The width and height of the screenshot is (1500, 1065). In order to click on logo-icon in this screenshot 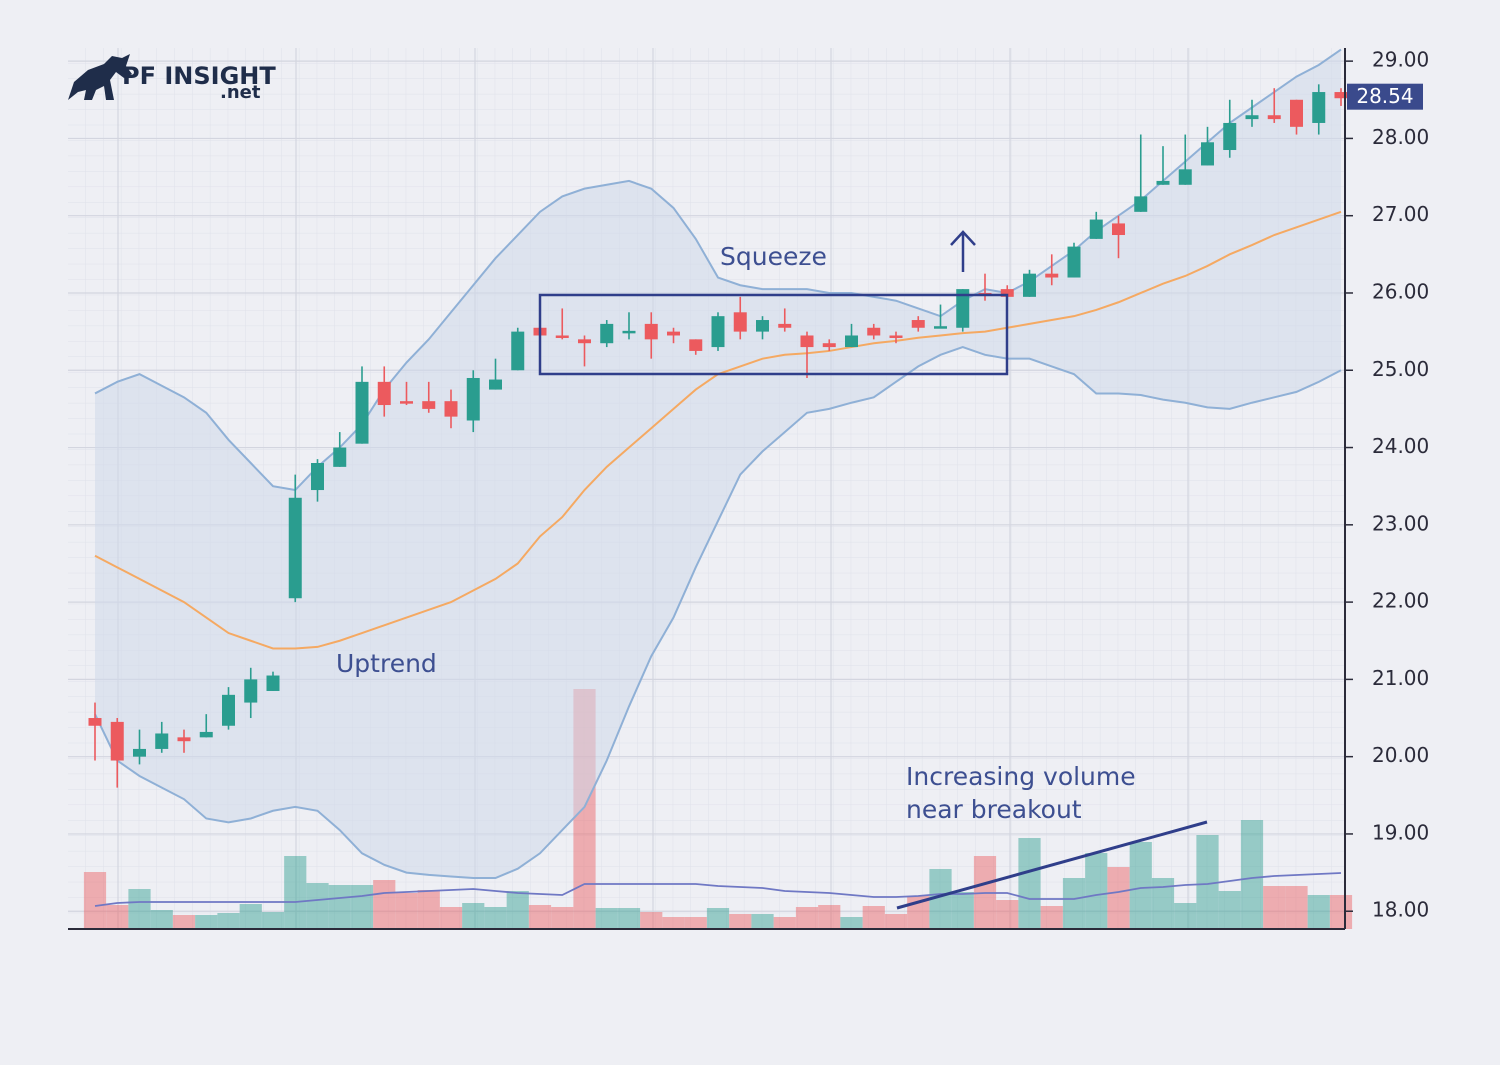, I will do `click(100, 77)`.